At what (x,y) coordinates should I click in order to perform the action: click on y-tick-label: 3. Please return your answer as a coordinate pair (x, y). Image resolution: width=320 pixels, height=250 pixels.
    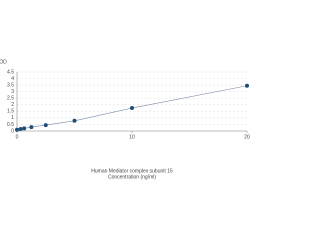
    Looking at the image, I should click on (12, 92).